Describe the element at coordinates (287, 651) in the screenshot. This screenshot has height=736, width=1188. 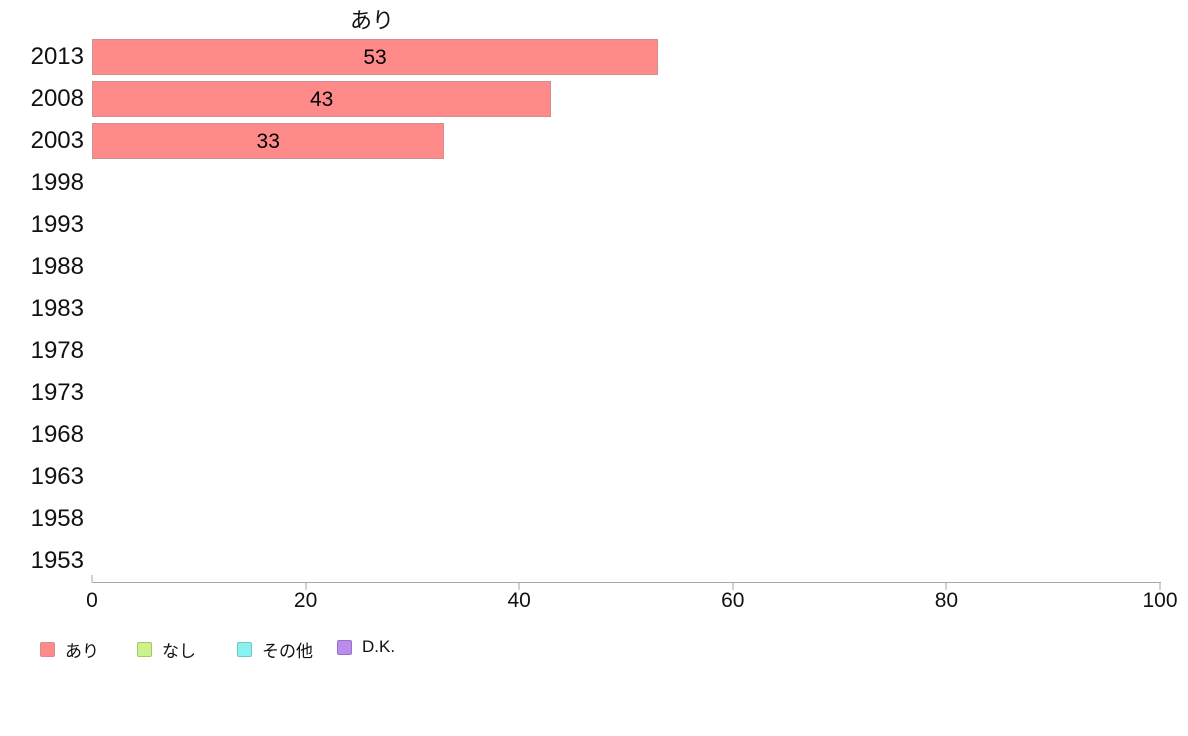
I see `legend-label: その他` at that location.